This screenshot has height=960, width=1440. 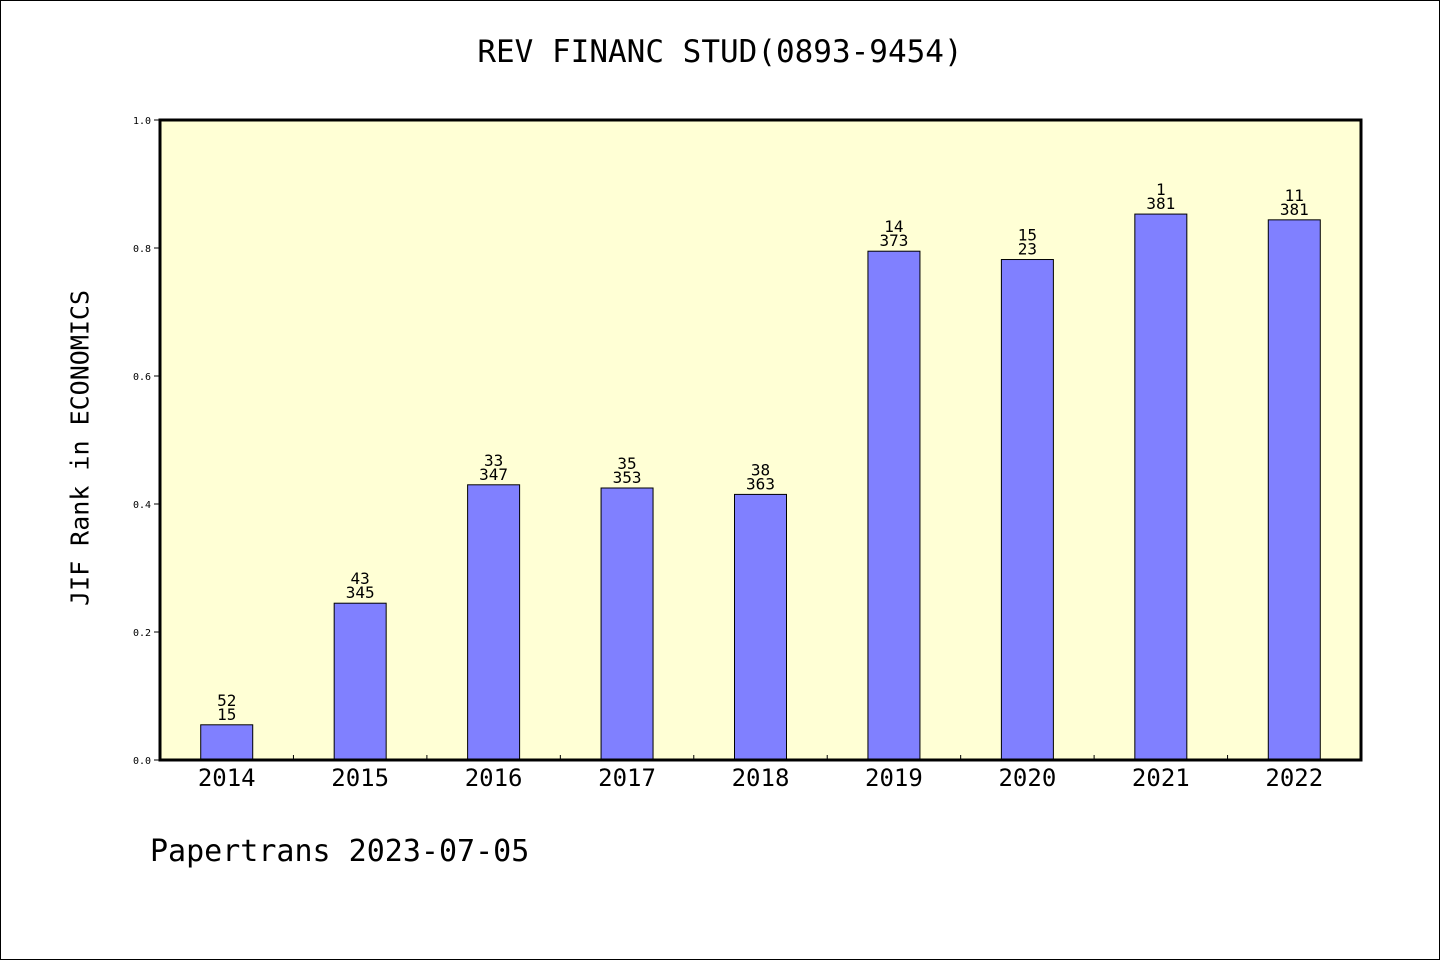 I want to click on bar-2017, so click(x=627, y=624).